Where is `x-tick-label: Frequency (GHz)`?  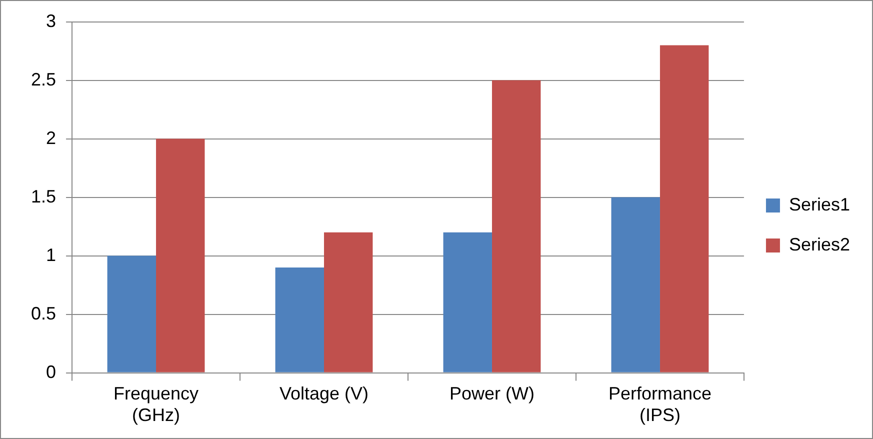
x-tick-label: Frequency (GHz) is located at coordinates (156, 405).